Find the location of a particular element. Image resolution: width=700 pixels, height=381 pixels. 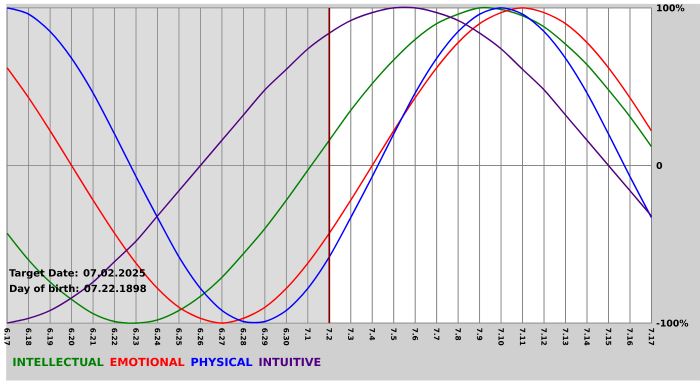

text: INTELLECTUAL is located at coordinates (58, 362).